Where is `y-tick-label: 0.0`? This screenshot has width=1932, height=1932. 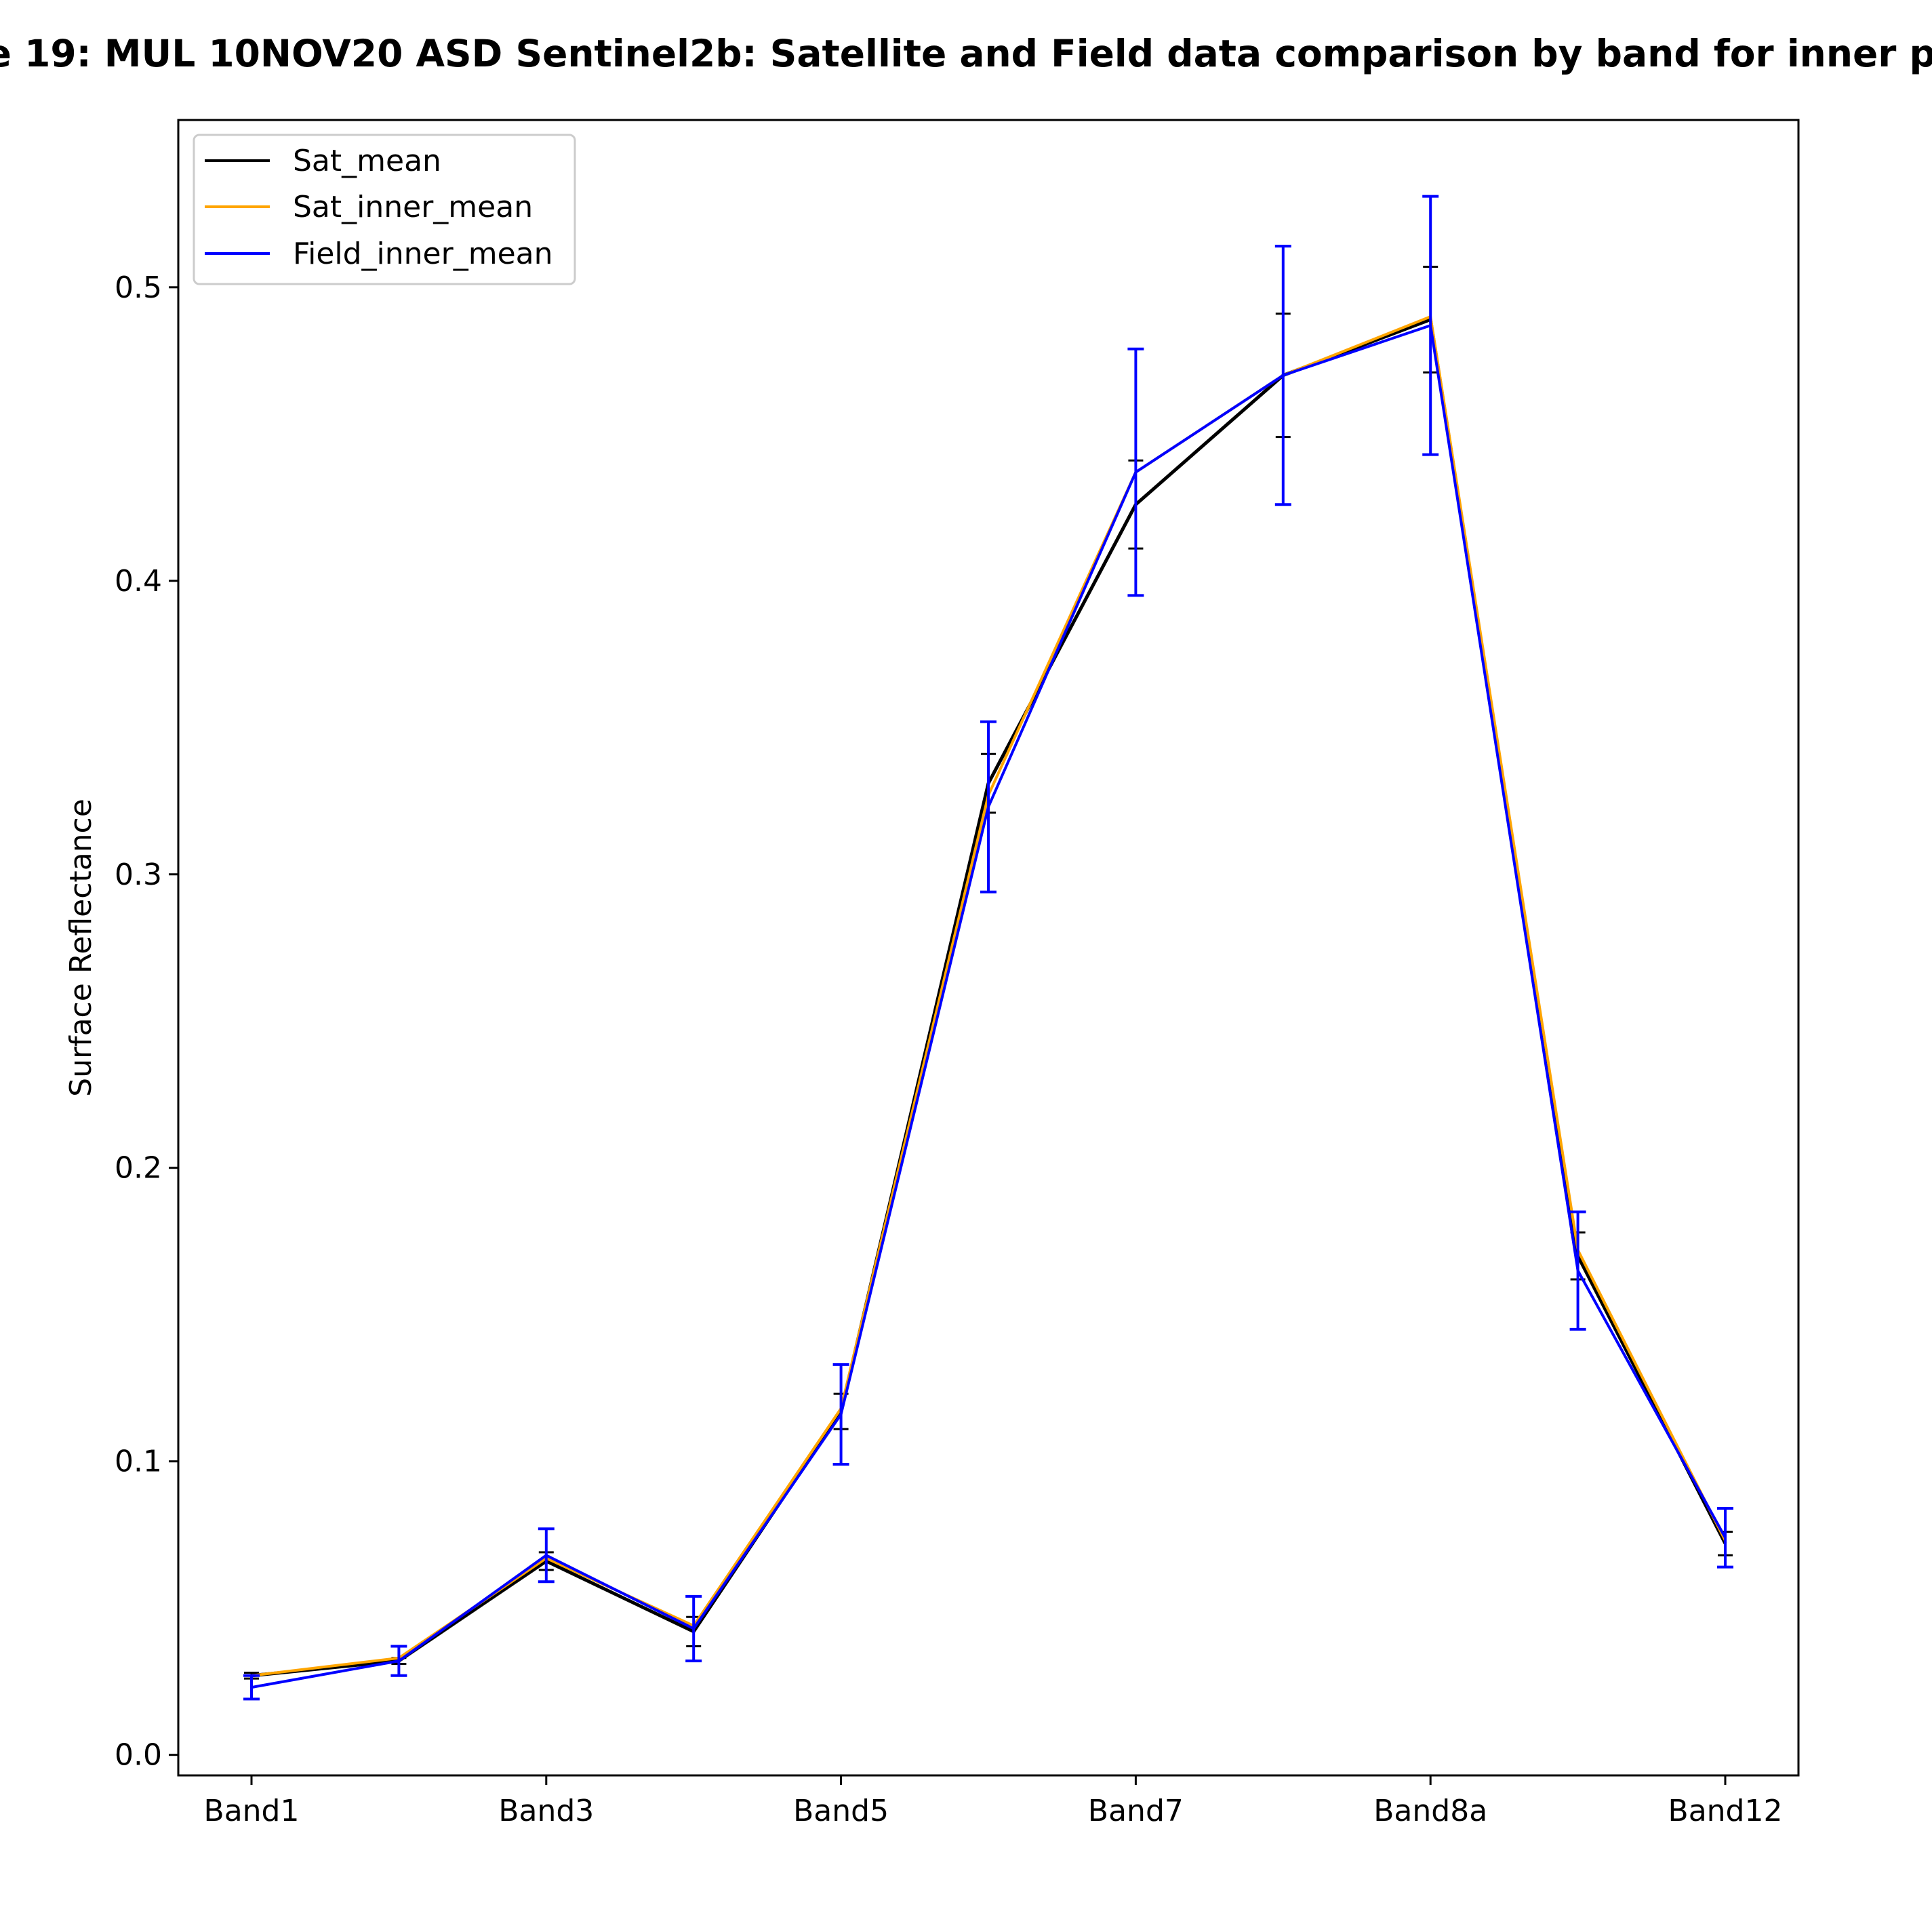 y-tick-label: 0.0 is located at coordinates (138, 1755).